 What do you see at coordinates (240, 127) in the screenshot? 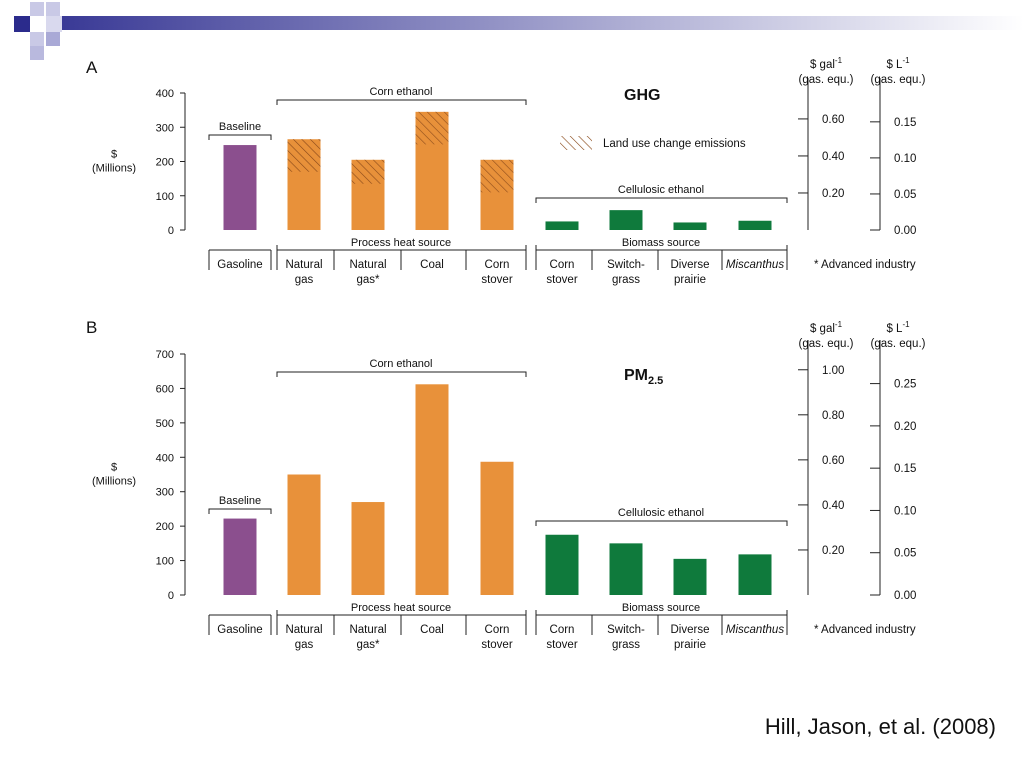
I see `baseline-label: Baseline` at bounding box center [240, 127].